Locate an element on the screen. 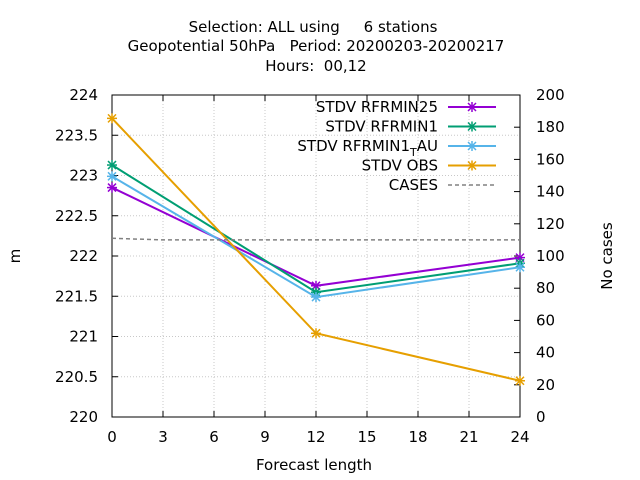  legend-item-3: STDV OBS is located at coordinates (429, 166).